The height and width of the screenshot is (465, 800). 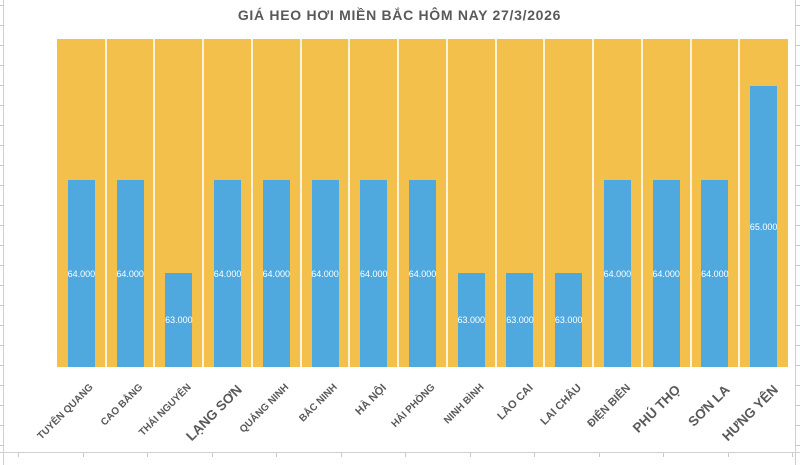 I want to click on x-axis-label-1: TUYÊN QUANG, so click(x=66, y=412).